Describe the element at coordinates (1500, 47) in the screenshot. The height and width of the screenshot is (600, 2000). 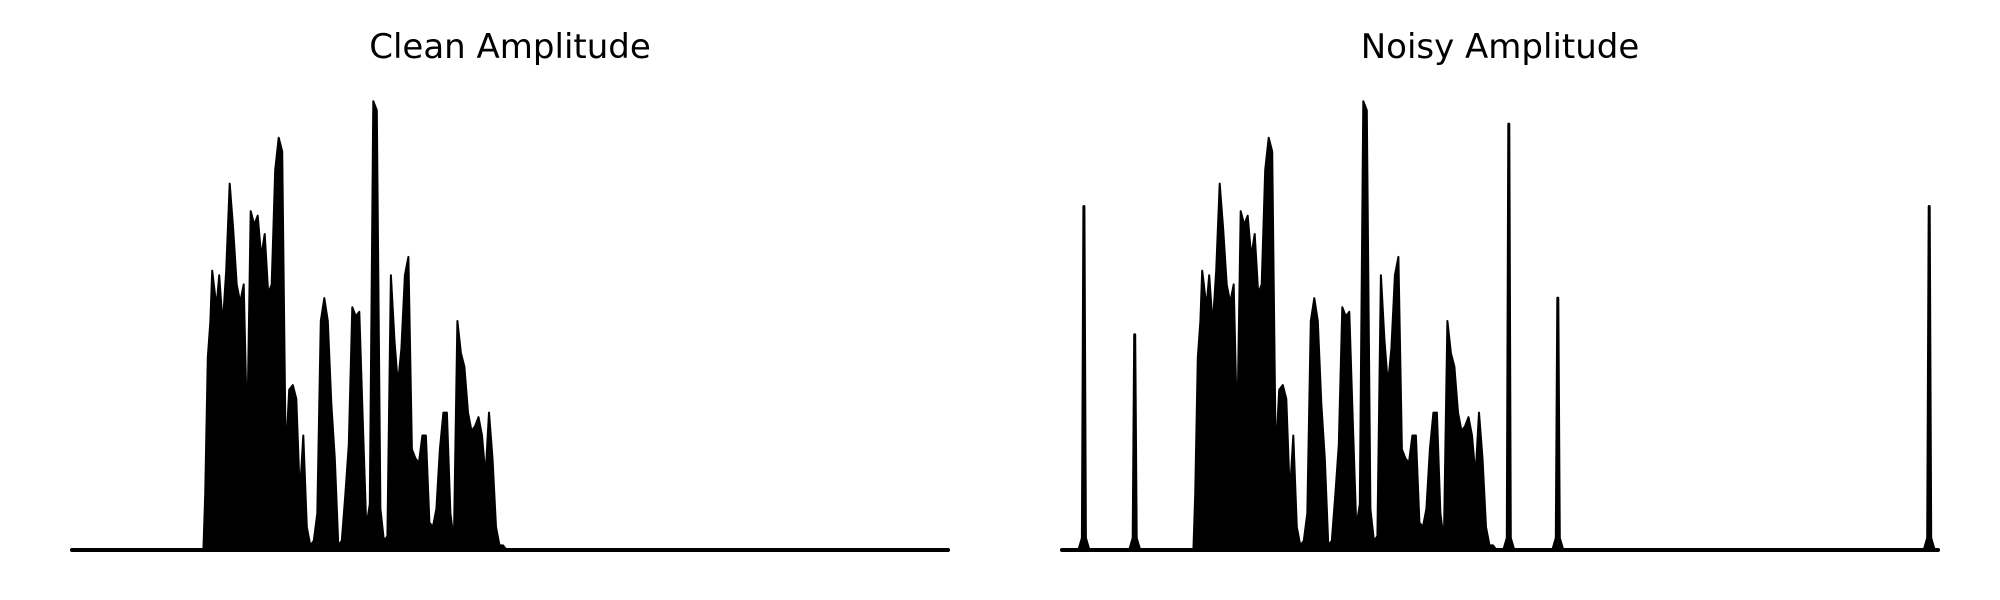
I see `noisy-amplitude-title: Noisy Amplitude` at that location.